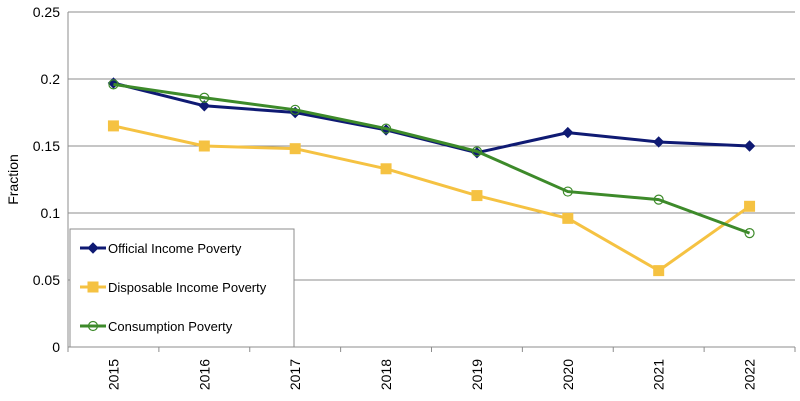 The height and width of the screenshot is (401, 800). I want to click on y-tick-label: 0.1, so click(51, 213).